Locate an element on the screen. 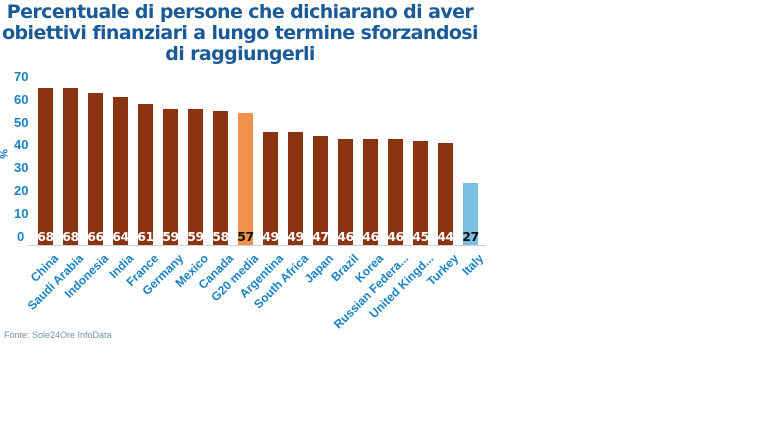  bar-value-label: 44 is located at coordinates (445, 236).